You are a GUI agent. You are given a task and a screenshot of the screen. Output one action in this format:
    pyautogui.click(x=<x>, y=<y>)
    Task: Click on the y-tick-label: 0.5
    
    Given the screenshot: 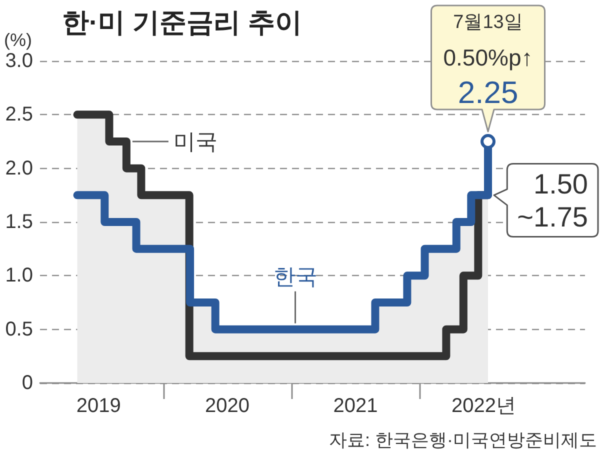 What is the action you would take?
    pyautogui.click(x=19, y=329)
    